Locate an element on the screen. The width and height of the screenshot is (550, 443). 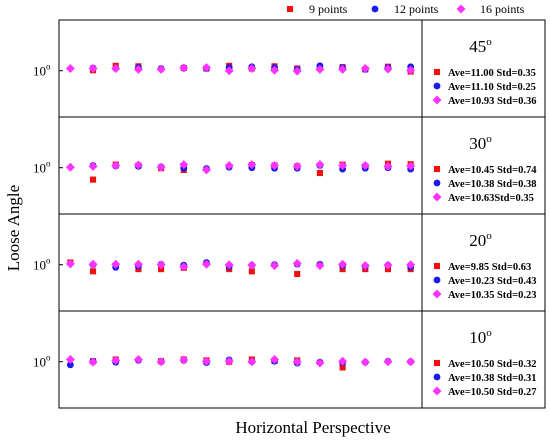
legend-marker-square is located at coordinates (290, 9).